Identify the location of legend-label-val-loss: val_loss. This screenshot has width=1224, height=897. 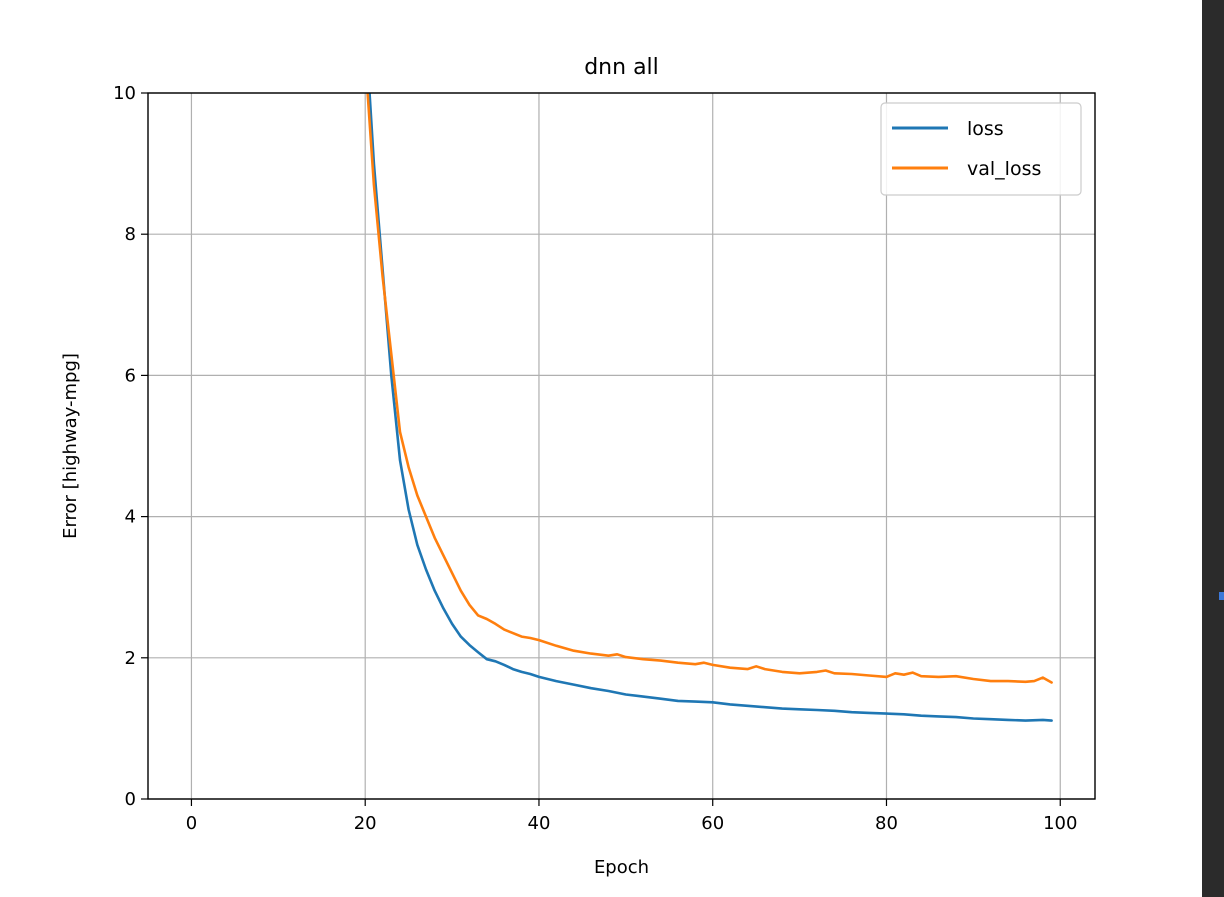
(1004, 169).